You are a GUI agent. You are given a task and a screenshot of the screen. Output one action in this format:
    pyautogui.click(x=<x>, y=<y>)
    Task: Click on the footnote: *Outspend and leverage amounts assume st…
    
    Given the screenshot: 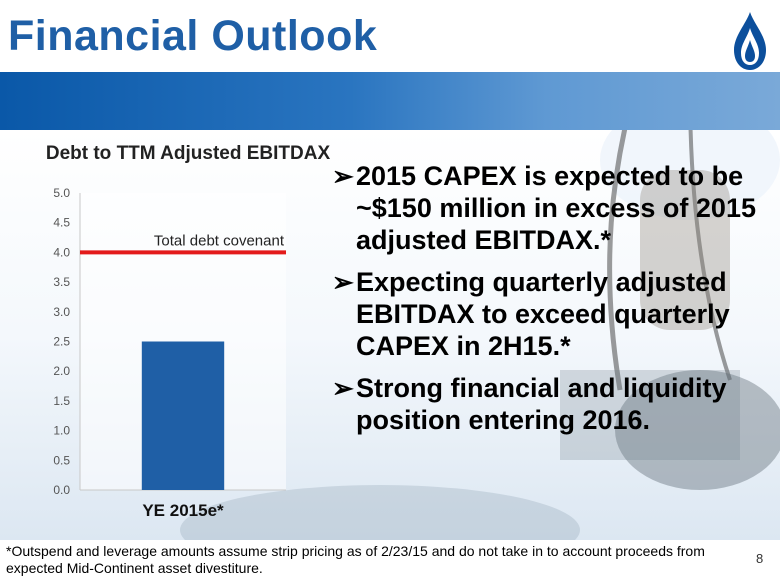 What is the action you would take?
    pyautogui.click(x=355, y=559)
    